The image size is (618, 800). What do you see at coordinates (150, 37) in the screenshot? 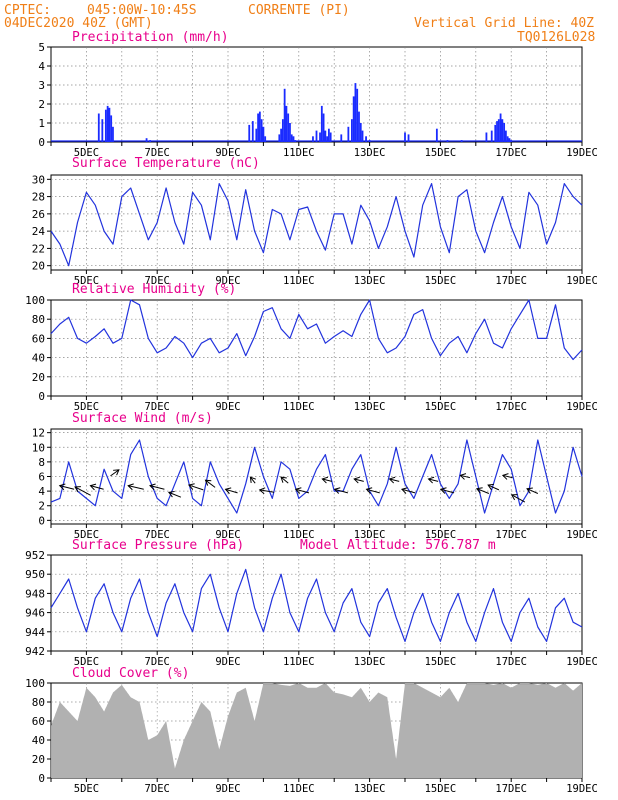
I see `panel-title: Precipitation (mm/h)` at bounding box center [150, 37].